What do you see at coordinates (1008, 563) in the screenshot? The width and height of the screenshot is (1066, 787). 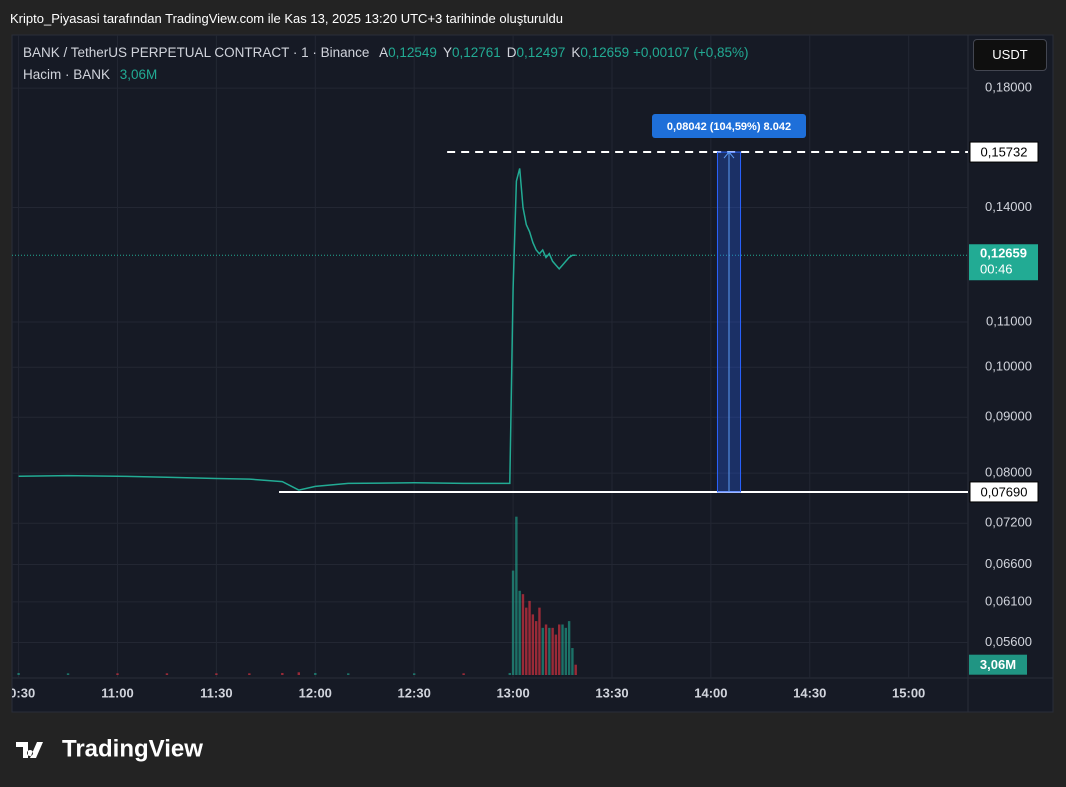 I see `y-tick-label: 0,06600` at bounding box center [1008, 563].